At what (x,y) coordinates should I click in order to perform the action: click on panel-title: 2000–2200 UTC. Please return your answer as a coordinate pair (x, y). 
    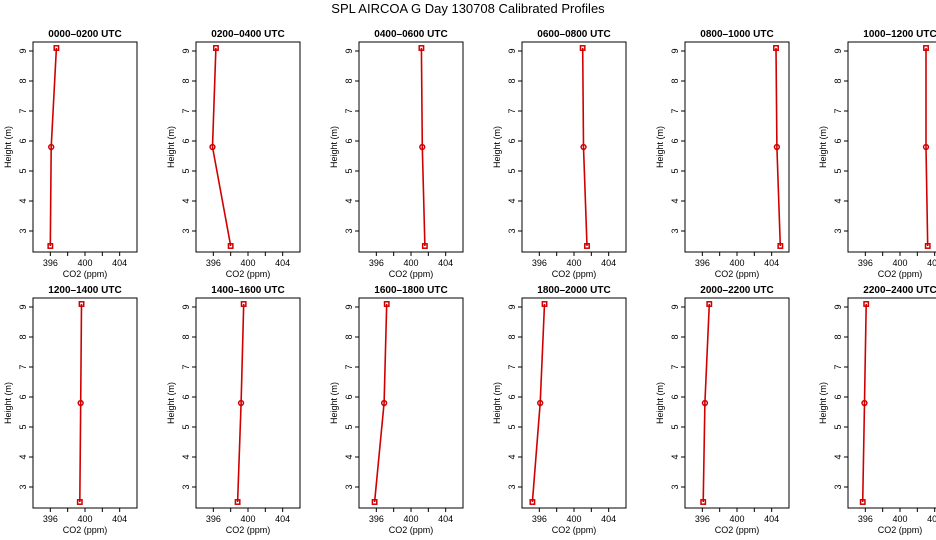
    Looking at the image, I should click on (736, 290).